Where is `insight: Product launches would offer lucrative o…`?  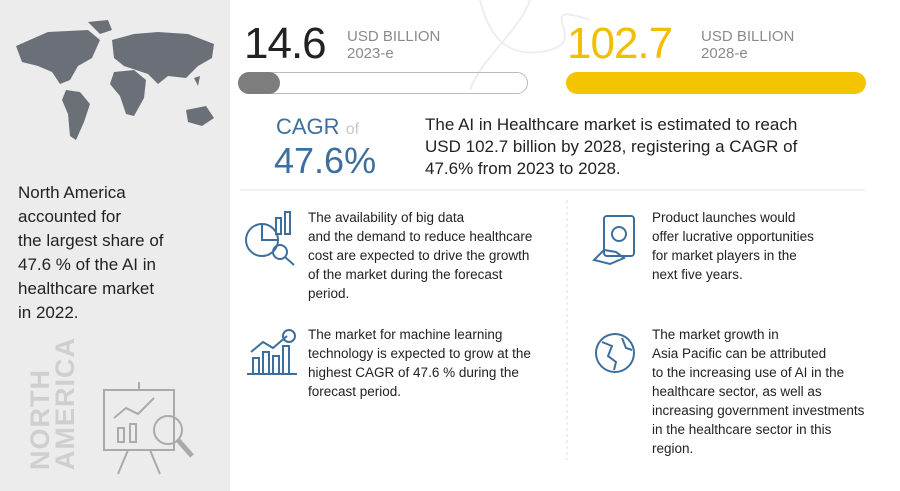
insight: Product launches would offer lucrative o… is located at coordinates (733, 246).